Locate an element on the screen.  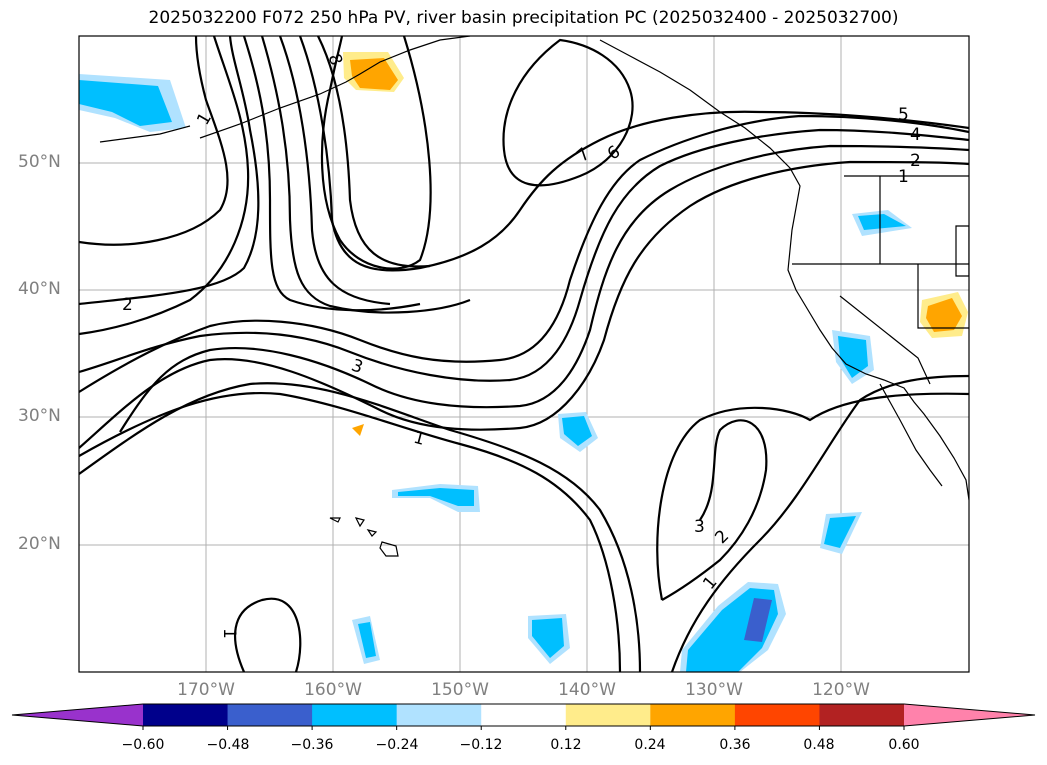
contour-label-5: 5 is located at coordinates (903, 115).